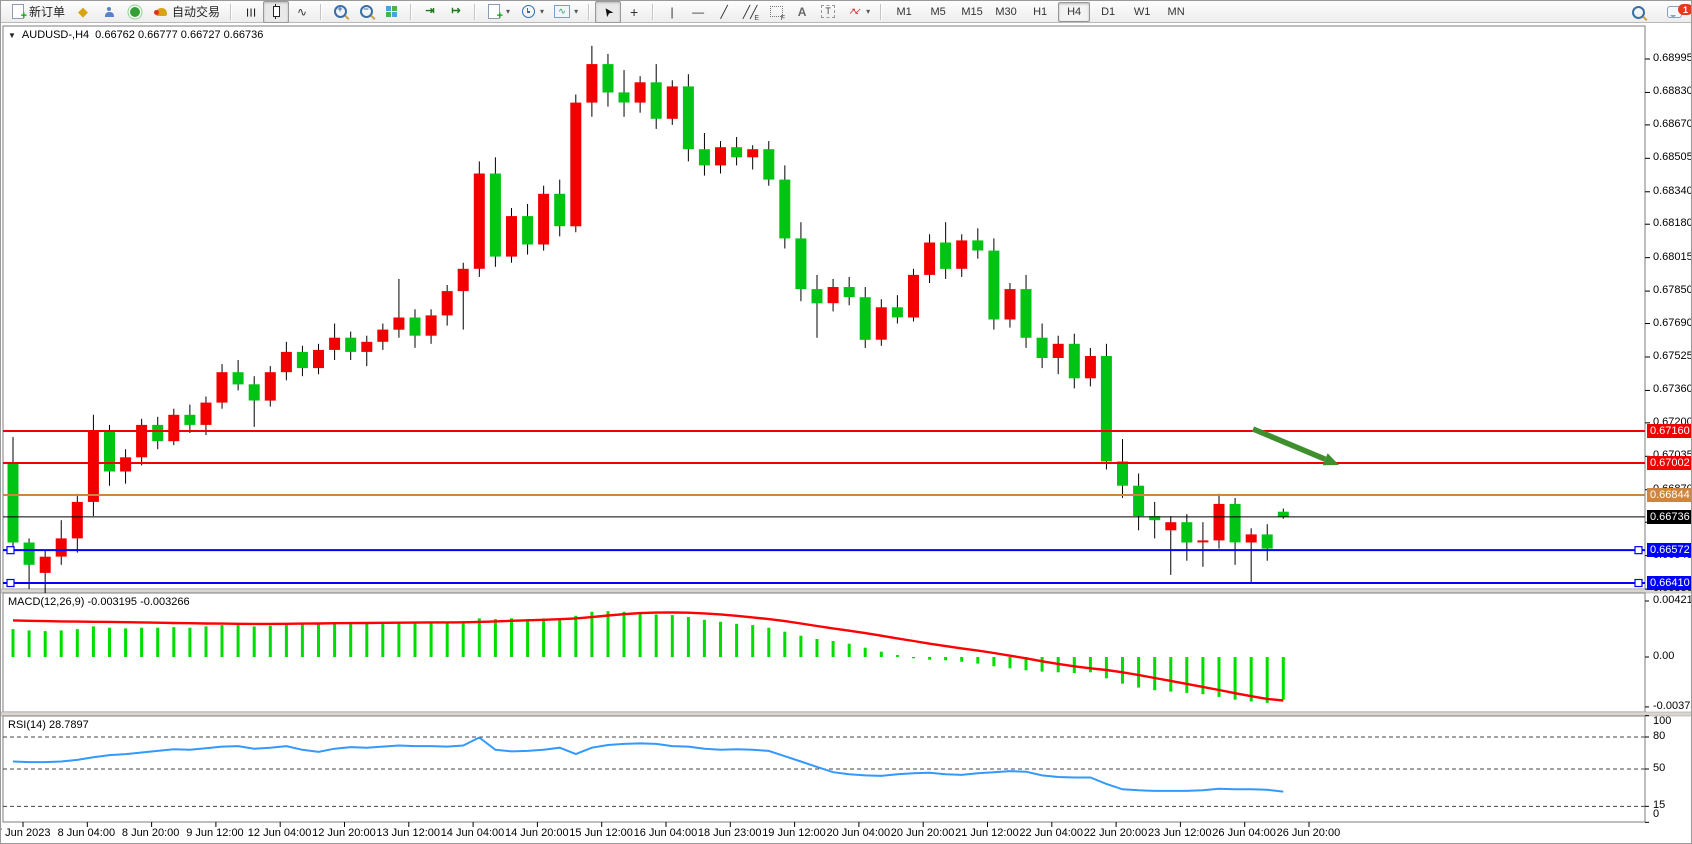 This screenshot has height=844, width=1692. I want to click on rsi-line, so click(648, 764).